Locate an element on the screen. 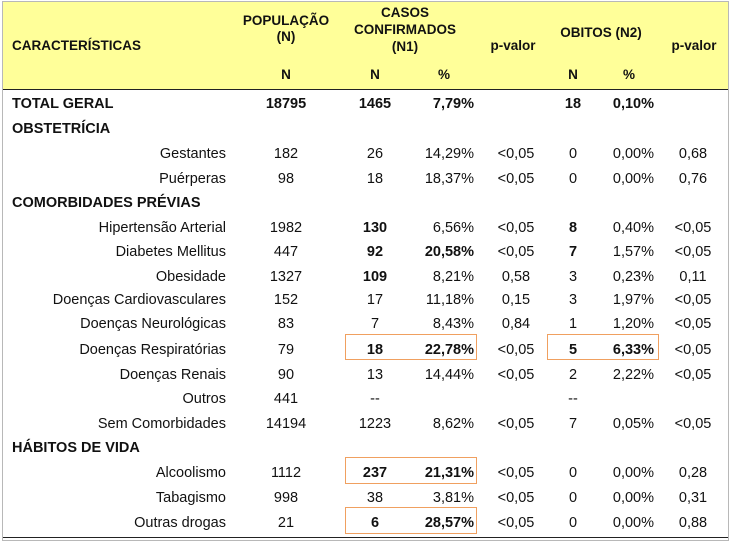 Image resolution: width=731 pixels, height=543 pixels. row-pop: 447 is located at coordinates (286, 252).